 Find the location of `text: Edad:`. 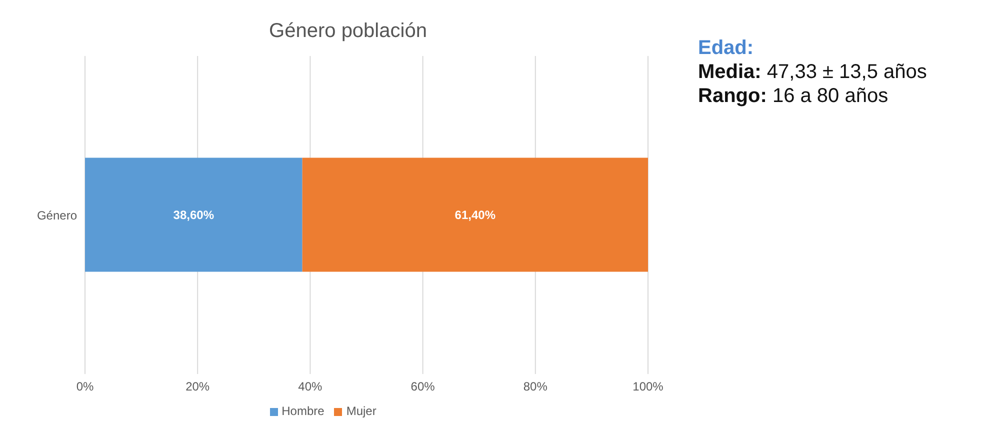

text: Edad: is located at coordinates (726, 48).